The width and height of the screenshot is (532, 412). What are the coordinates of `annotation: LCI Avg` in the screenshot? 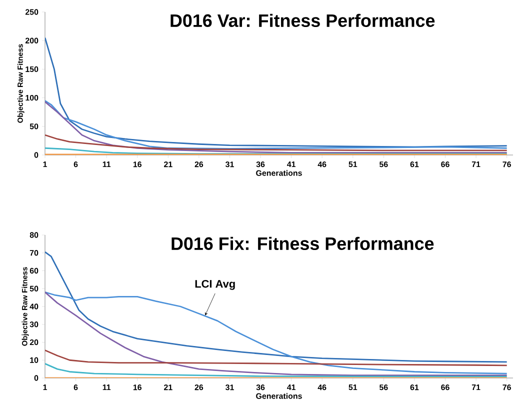 It's located at (215, 285).